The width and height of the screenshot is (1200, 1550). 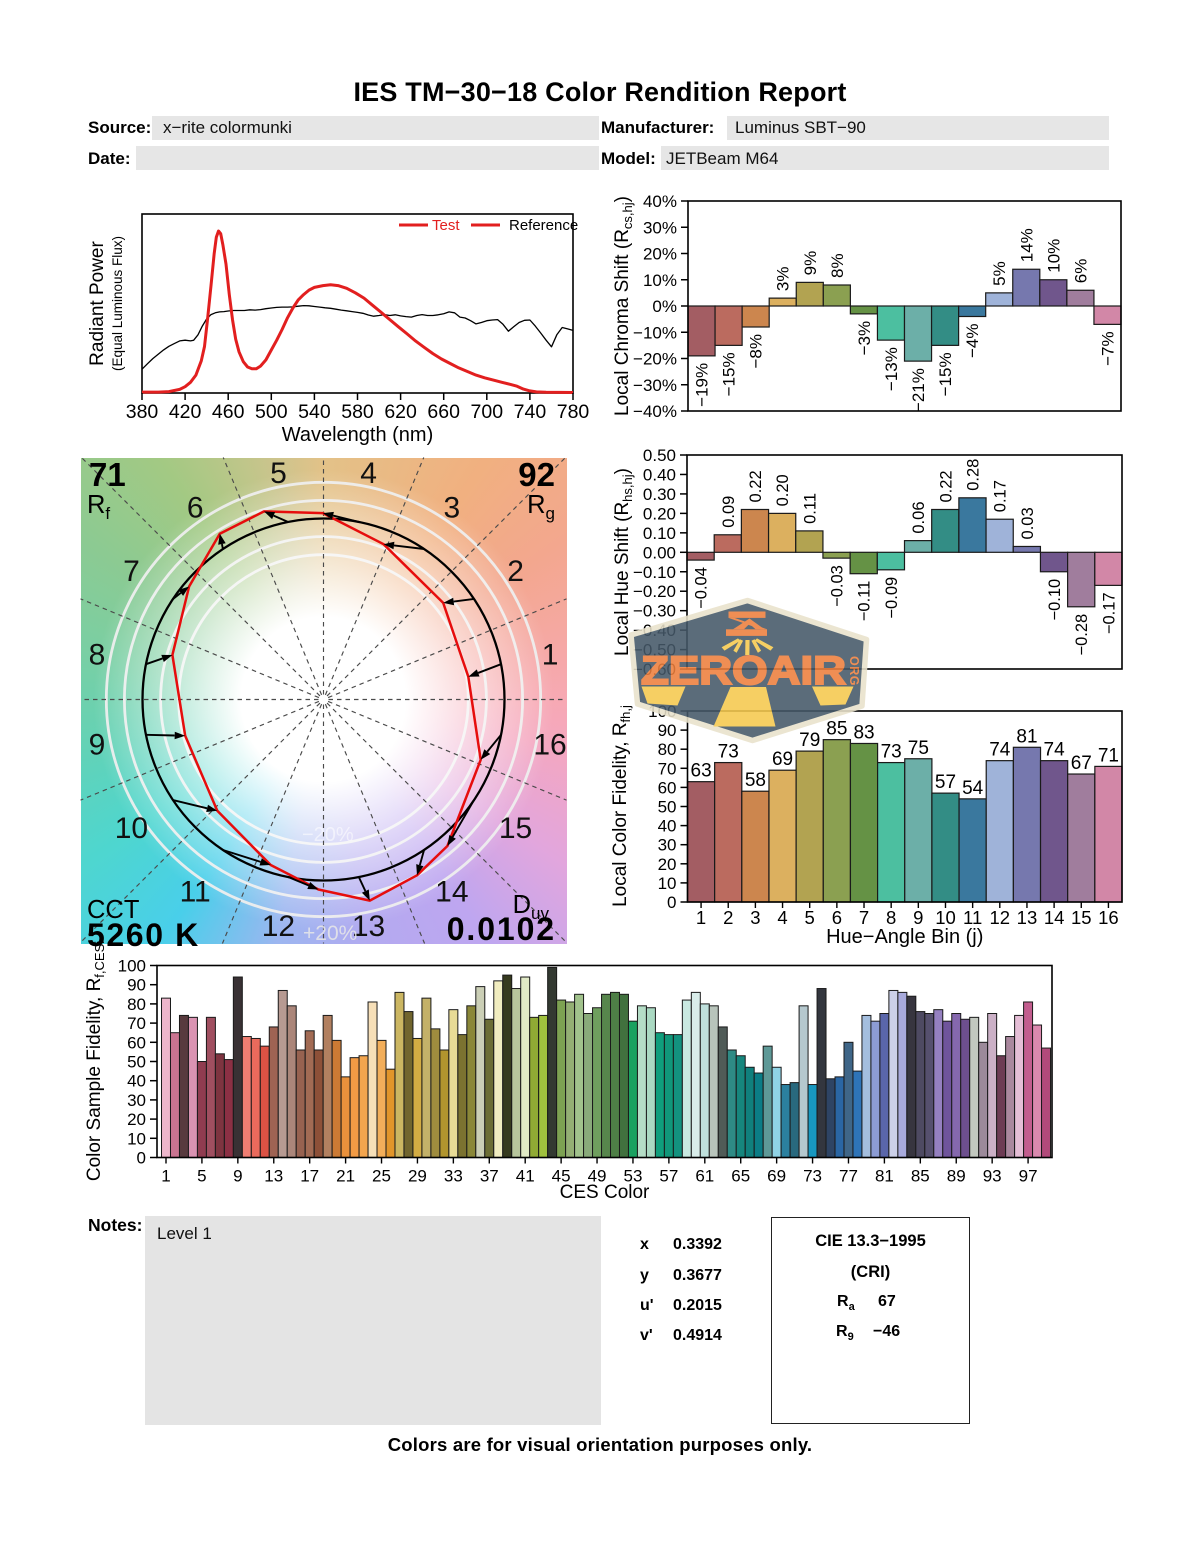 I want to click on svg-text: −0.20, so click(x=654, y=591).